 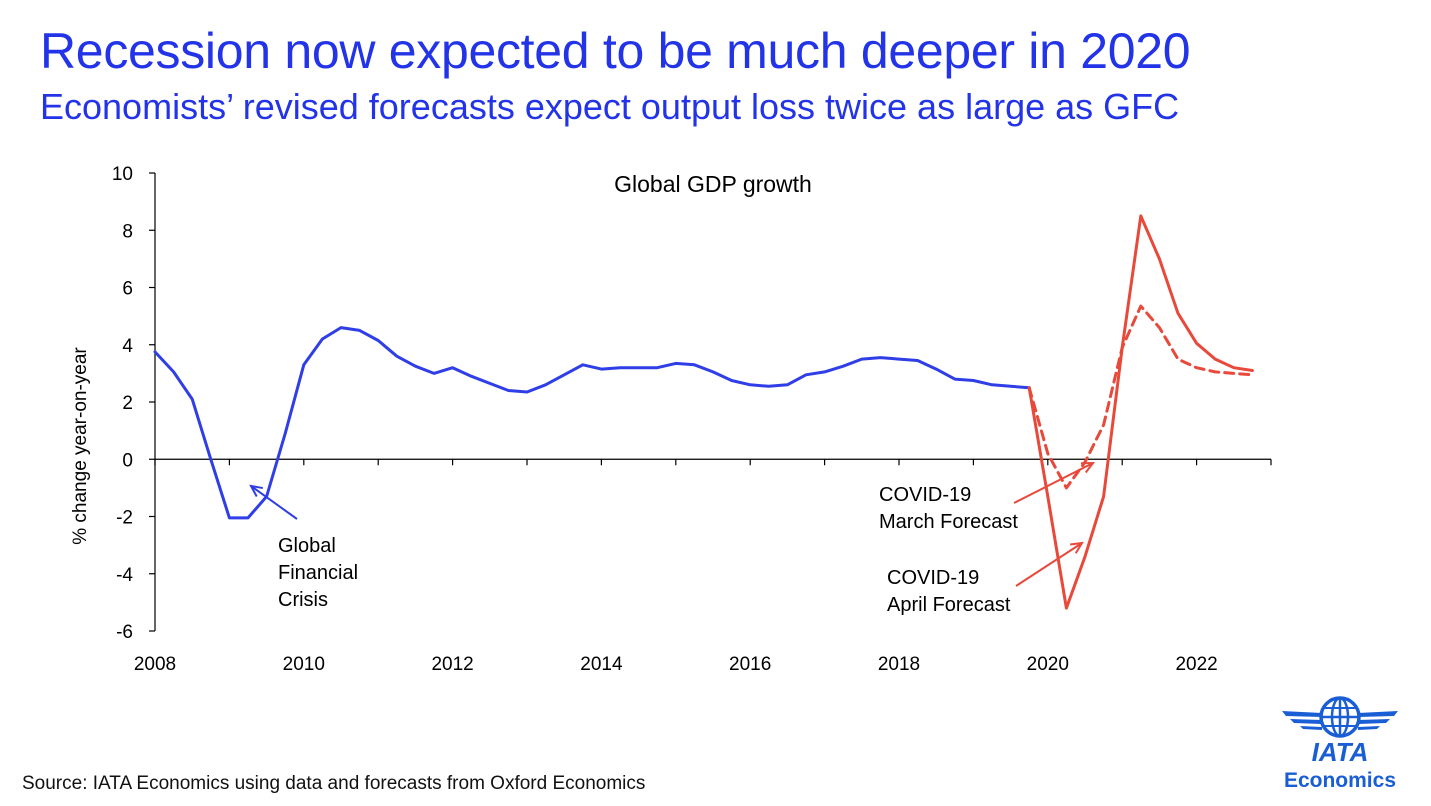 What do you see at coordinates (127, 346) in the screenshot?
I see `y-tick-label: 4` at bounding box center [127, 346].